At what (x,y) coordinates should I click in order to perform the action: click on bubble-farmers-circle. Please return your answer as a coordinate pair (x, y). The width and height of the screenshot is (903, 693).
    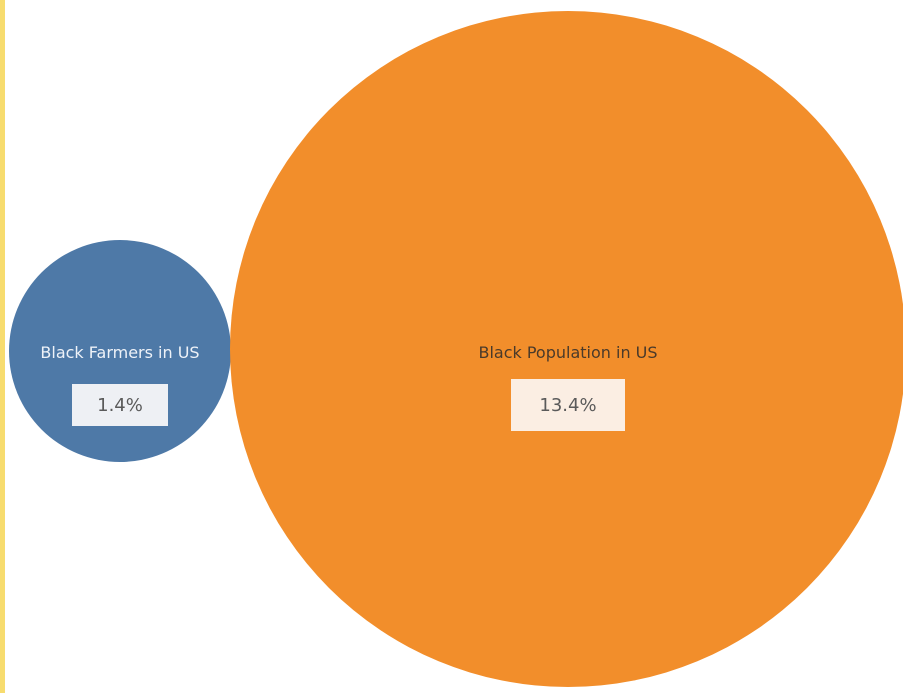
    Looking at the image, I should click on (120, 351).